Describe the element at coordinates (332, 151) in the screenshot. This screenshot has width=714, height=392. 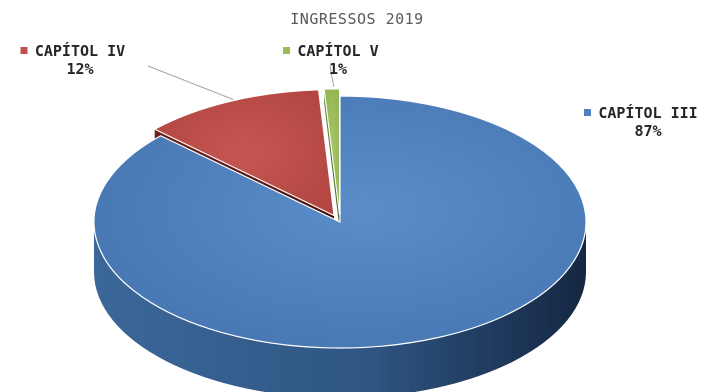
I see `pie-slice-cap-tol-v` at that location.